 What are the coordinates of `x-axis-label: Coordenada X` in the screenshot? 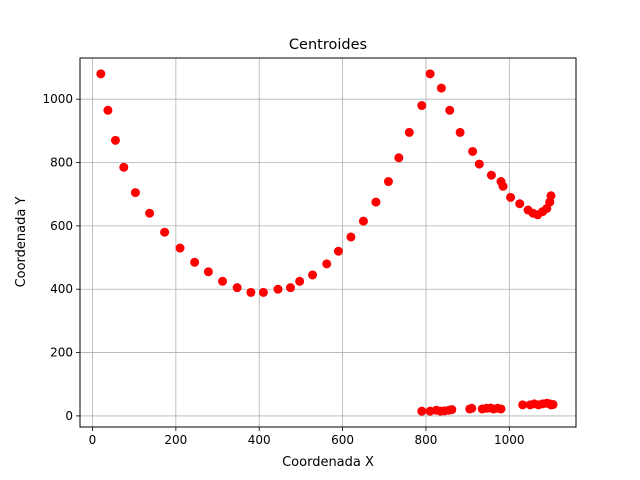 It's located at (328, 462).